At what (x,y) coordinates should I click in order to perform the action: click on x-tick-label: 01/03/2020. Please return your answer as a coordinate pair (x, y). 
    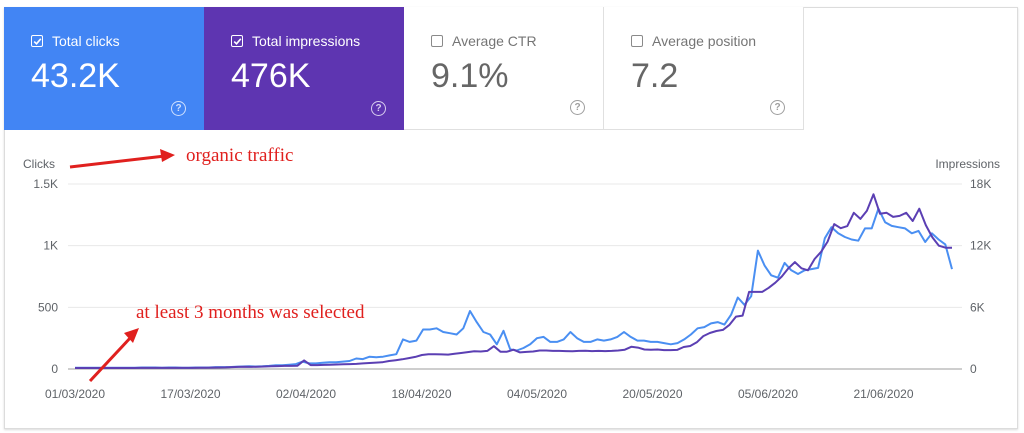
    Looking at the image, I should click on (75, 394).